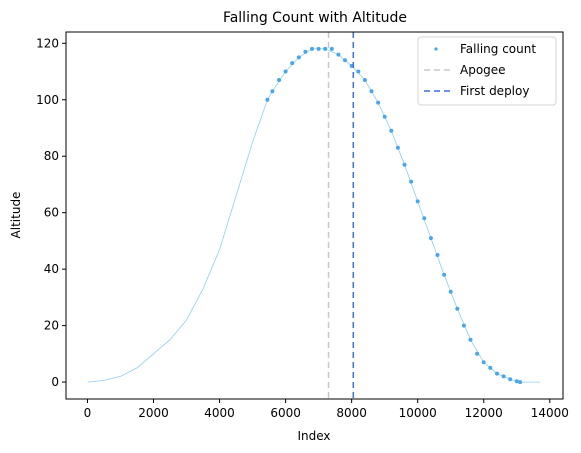  What do you see at coordinates (51, 156) in the screenshot?
I see `y-tick-label: 80` at bounding box center [51, 156].